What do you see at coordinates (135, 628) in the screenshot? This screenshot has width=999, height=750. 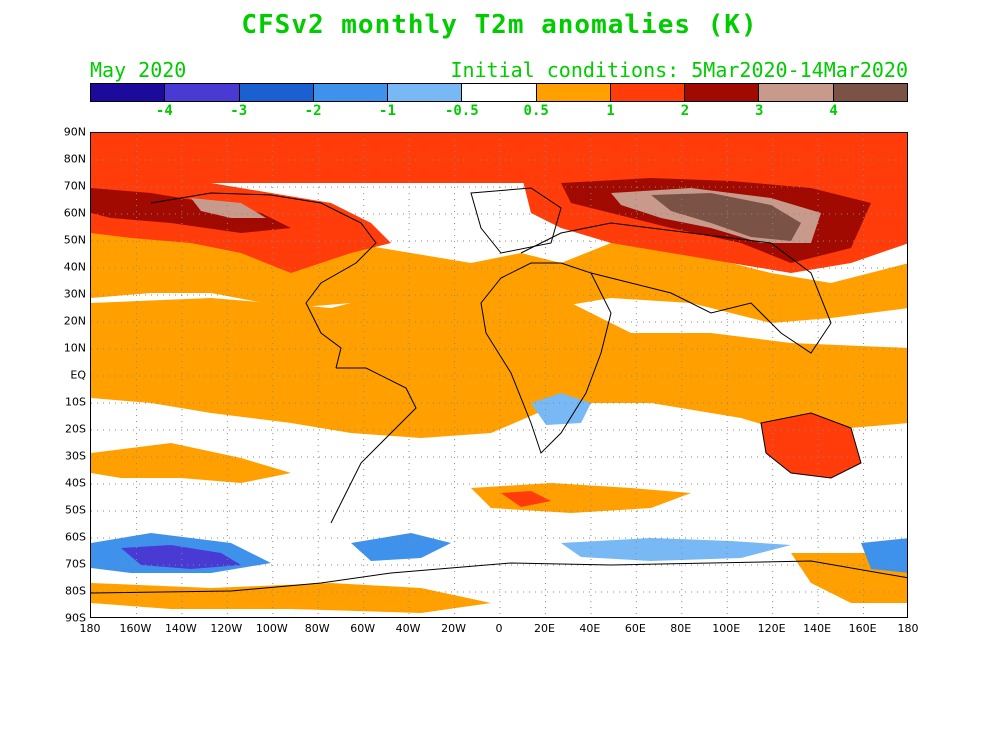 I see `longitude-label: 160W` at bounding box center [135, 628].